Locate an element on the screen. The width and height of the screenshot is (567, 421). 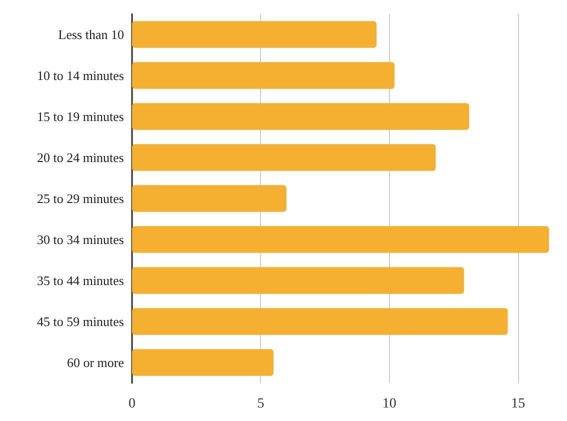
y-tick-label: 25 to 29 minutes is located at coordinates (80, 198).